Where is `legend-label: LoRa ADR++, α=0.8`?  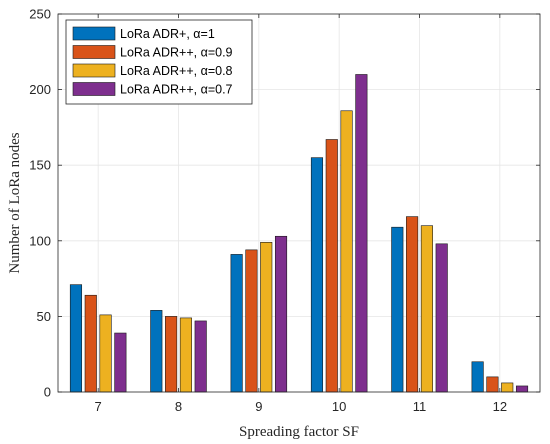
legend-label: LoRa ADR++, α=0.8 is located at coordinates (176, 71).